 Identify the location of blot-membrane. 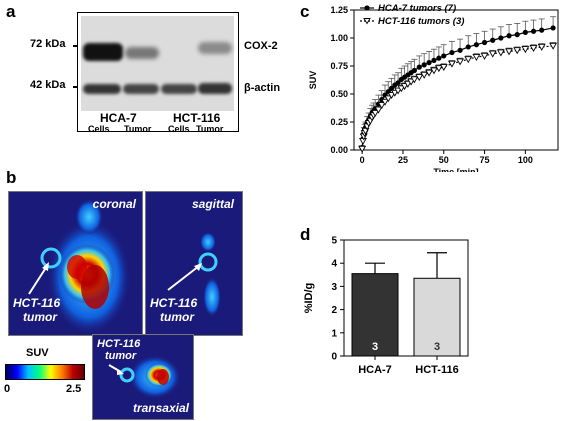
(157, 63).